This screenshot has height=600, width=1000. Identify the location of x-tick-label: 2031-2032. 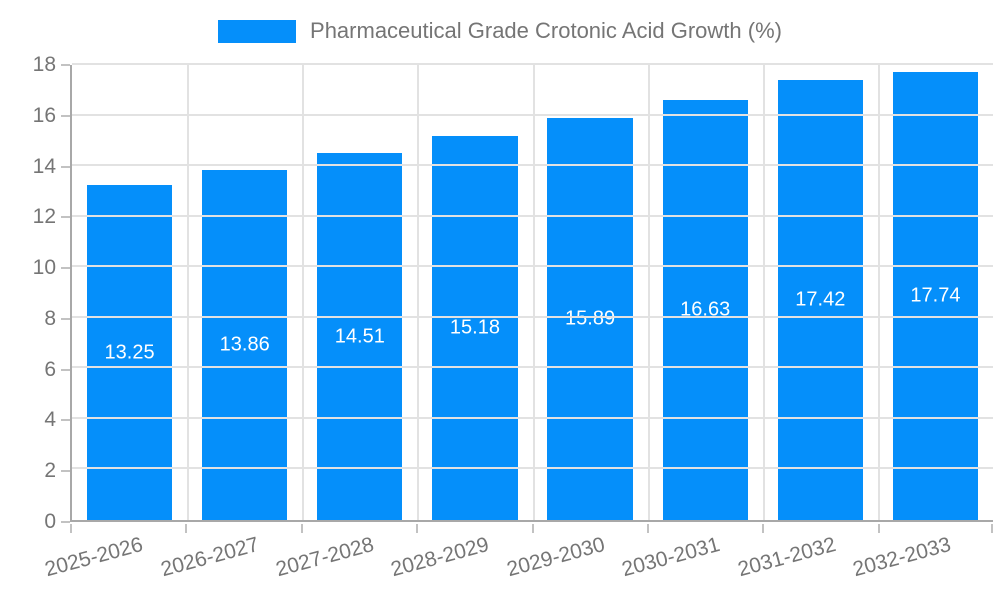
(786, 557).